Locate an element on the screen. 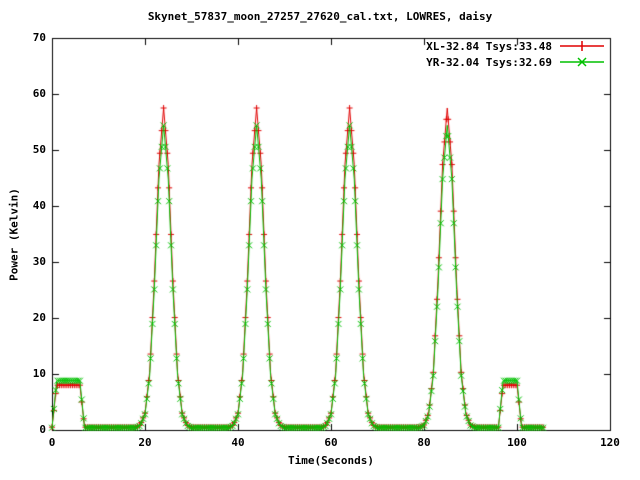 This screenshot has height=480, width=640. legend-entry-yr: YR-32.04 Tsys:32.69 is located at coordinates (515, 62).